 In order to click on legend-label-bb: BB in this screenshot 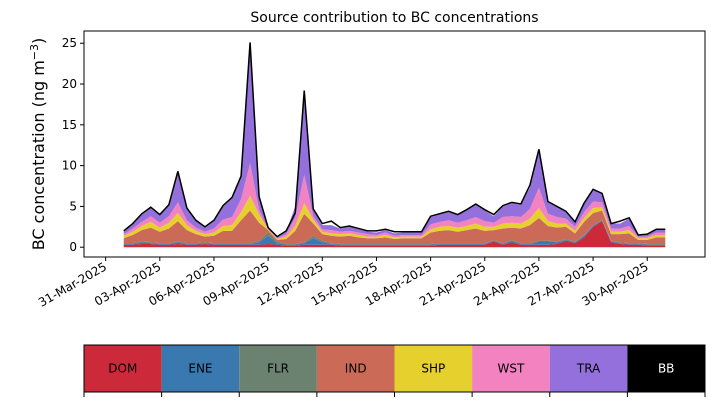, I will do `click(666, 369)`.